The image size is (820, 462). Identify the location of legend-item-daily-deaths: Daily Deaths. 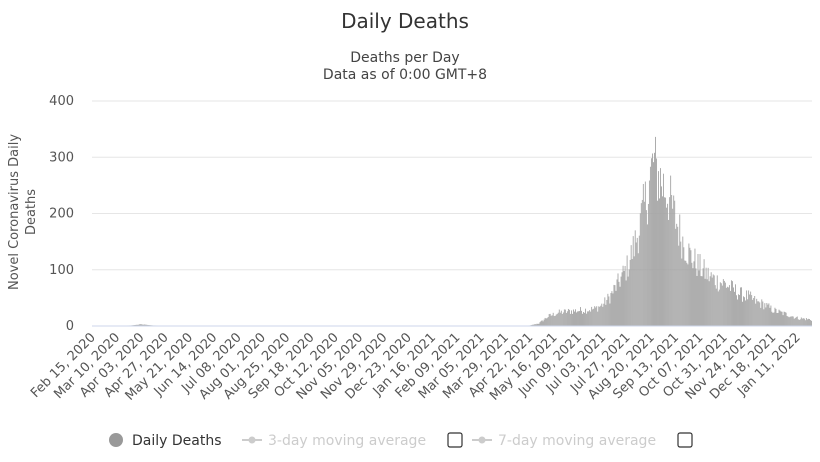
(165, 441).